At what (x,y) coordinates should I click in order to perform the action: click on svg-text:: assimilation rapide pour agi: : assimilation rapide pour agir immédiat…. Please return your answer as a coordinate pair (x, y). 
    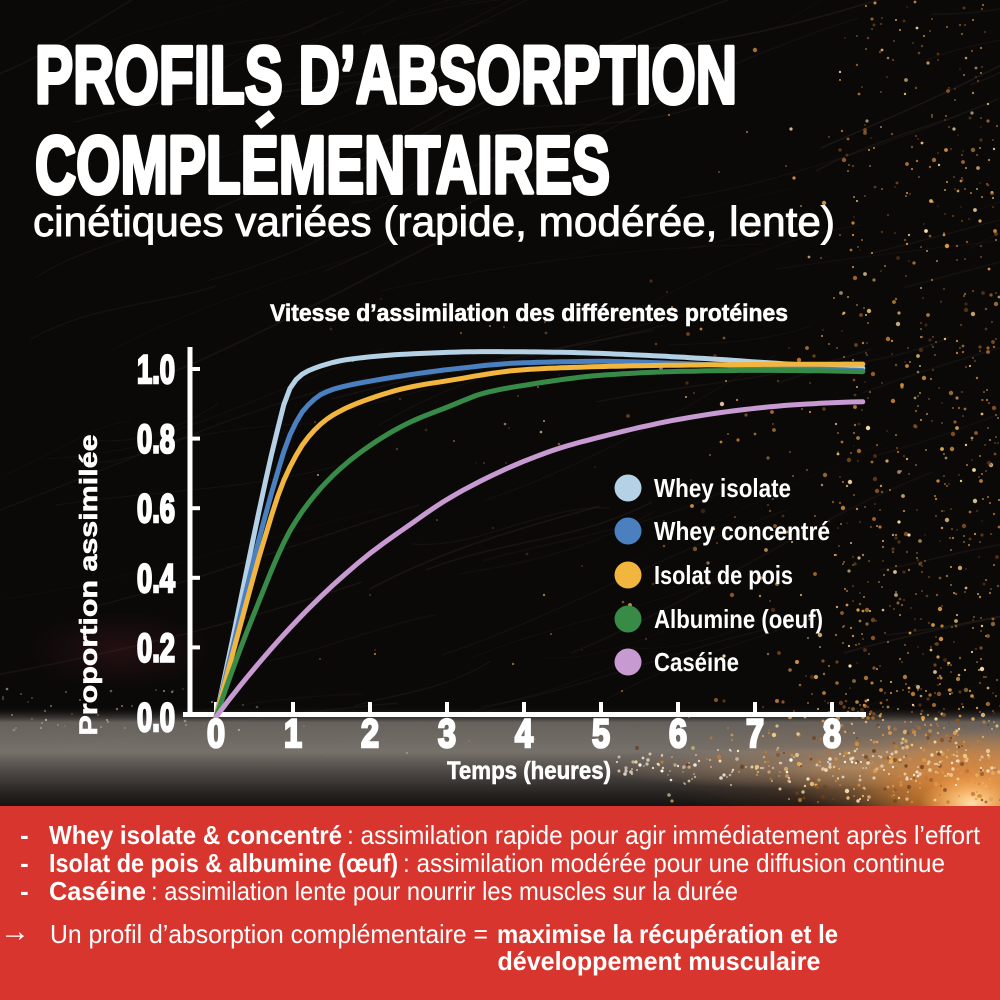
    Looking at the image, I should click on (664, 835).